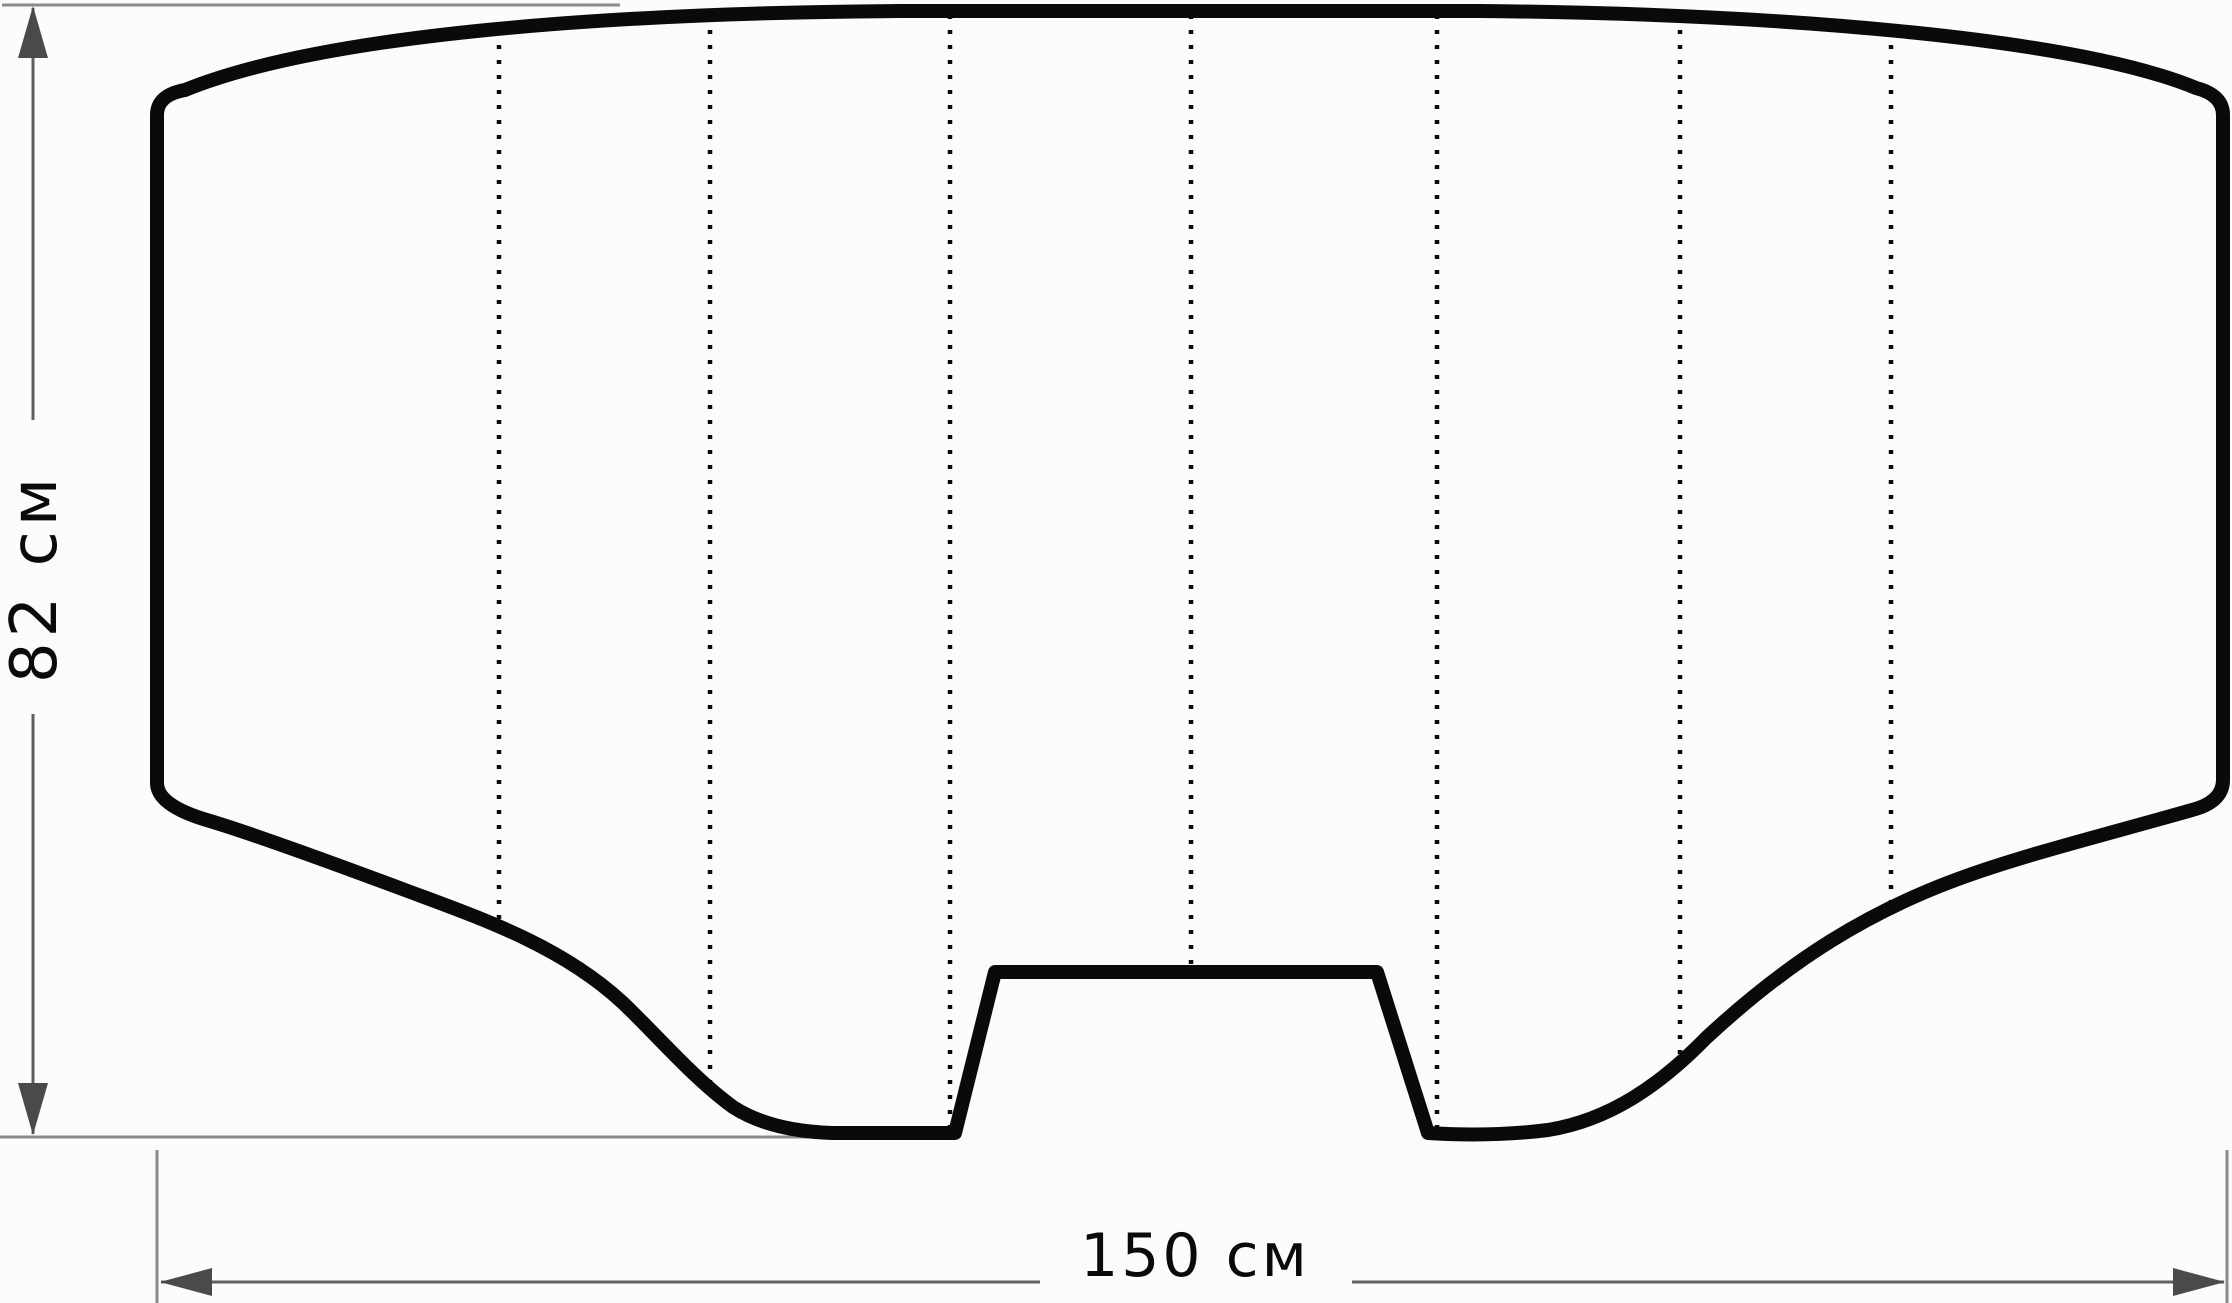 This screenshot has width=2232, height=1303. What do you see at coordinates (33, 1109) in the screenshot?
I see `arrow-down-icon` at bounding box center [33, 1109].